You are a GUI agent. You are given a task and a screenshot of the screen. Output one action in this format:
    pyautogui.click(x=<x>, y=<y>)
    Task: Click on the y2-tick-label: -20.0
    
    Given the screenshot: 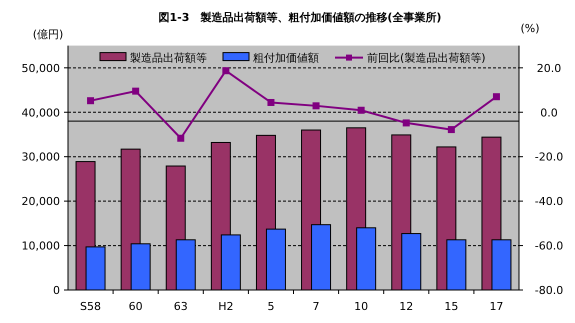 What is the action you would take?
    pyautogui.click(x=549, y=157)
    